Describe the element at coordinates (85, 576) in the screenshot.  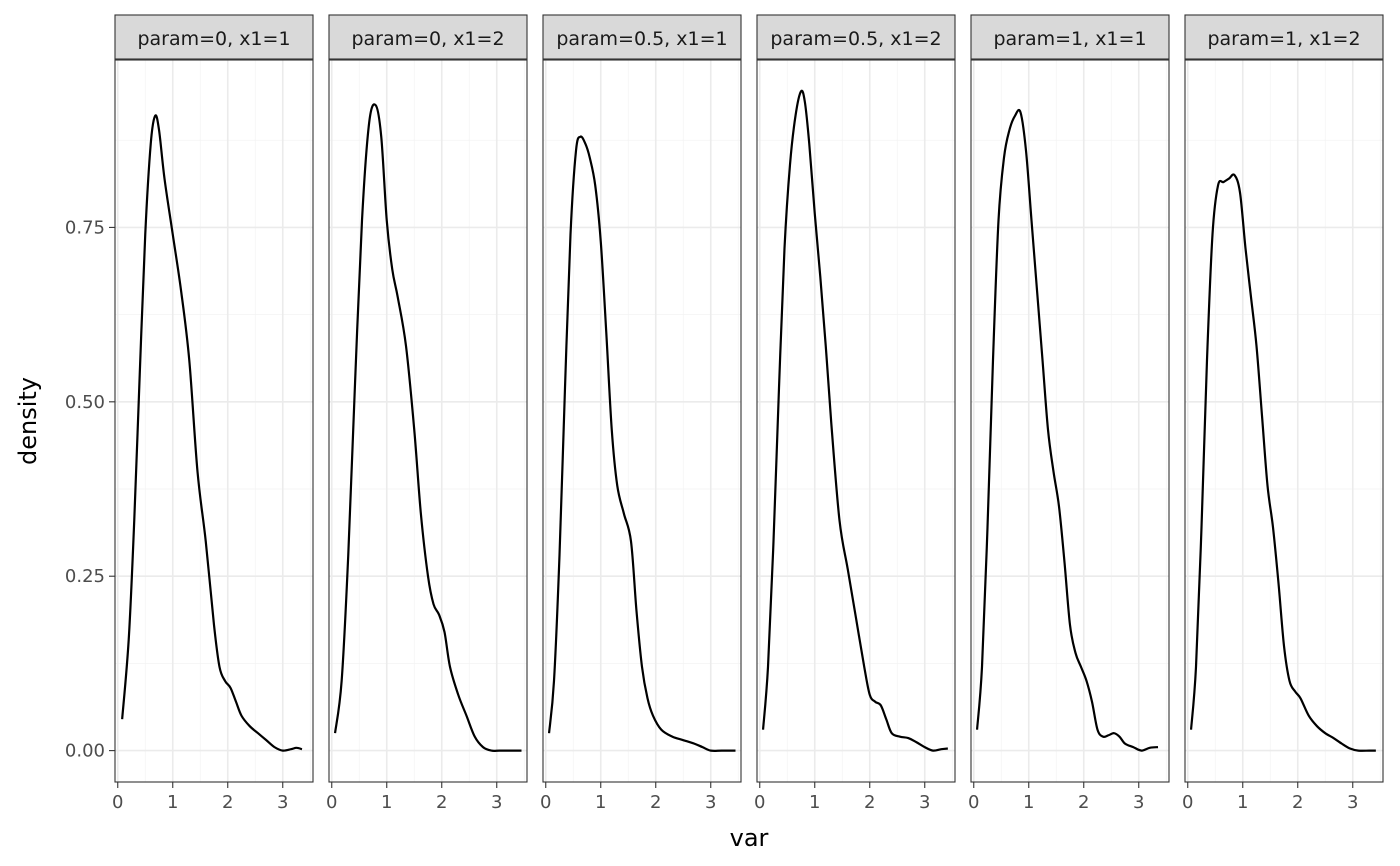
I see `y-tick-label: 0.25` at that location.